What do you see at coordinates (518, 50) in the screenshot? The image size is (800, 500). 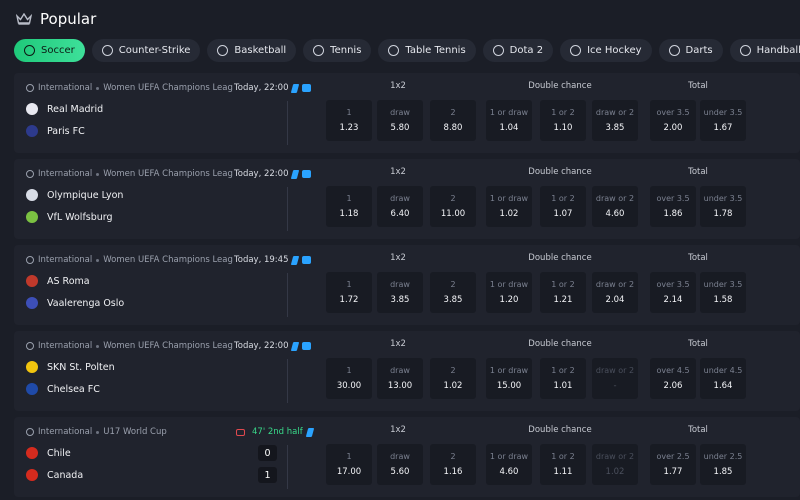 I see `sport-tab: Dota 2` at bounding box center [518, 50].